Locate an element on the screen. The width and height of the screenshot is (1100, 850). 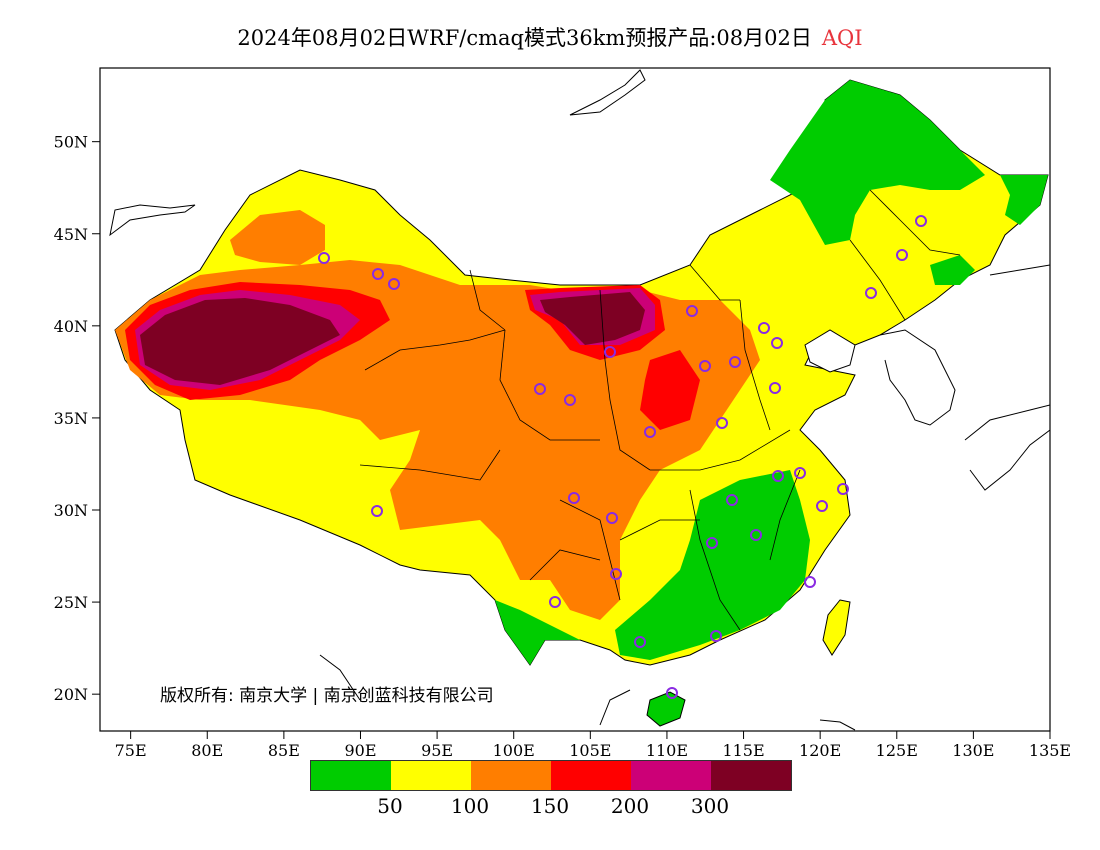
region-maroon-tarim is located at coordinates (240, 341).